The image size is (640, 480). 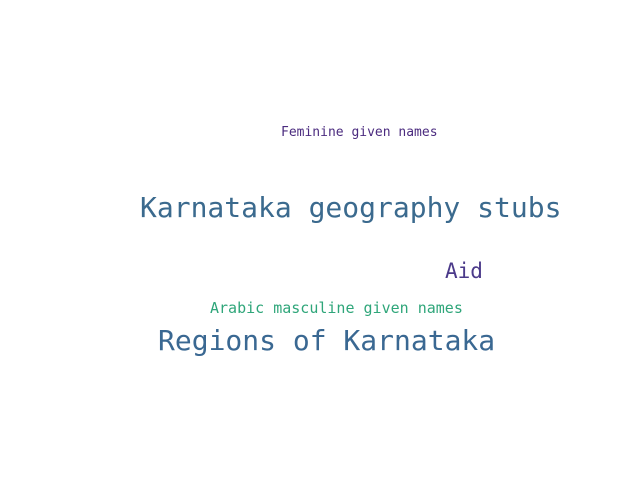 I want to click on word-arabic-masculine-given-names: Arabic masculine given names, so click(x=336, y=308).